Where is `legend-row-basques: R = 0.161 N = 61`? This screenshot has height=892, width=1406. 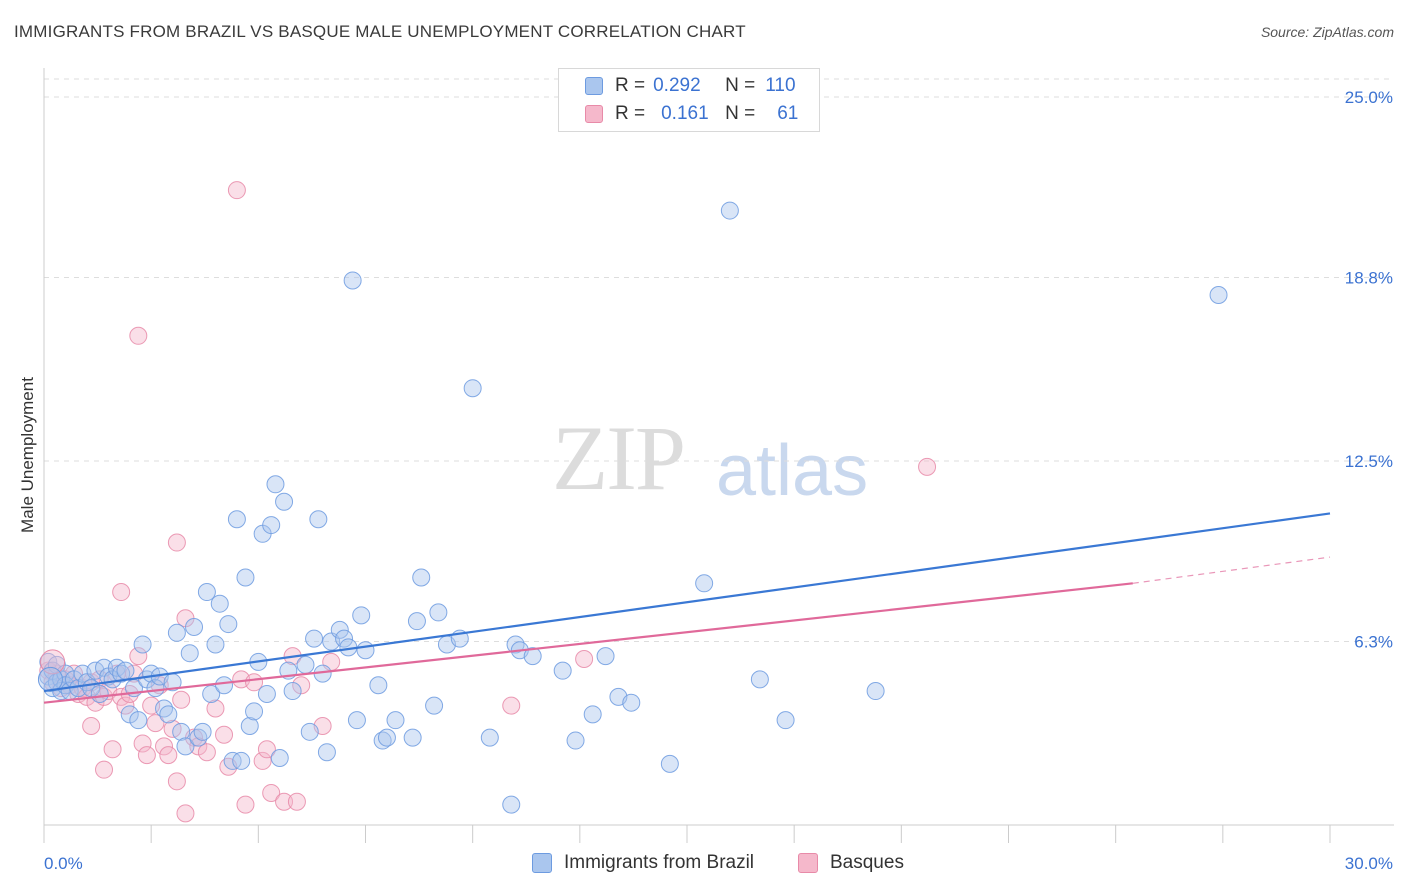
legend-row-basques: R = 0.161 N = 61 is located at coordinates (691, 114).